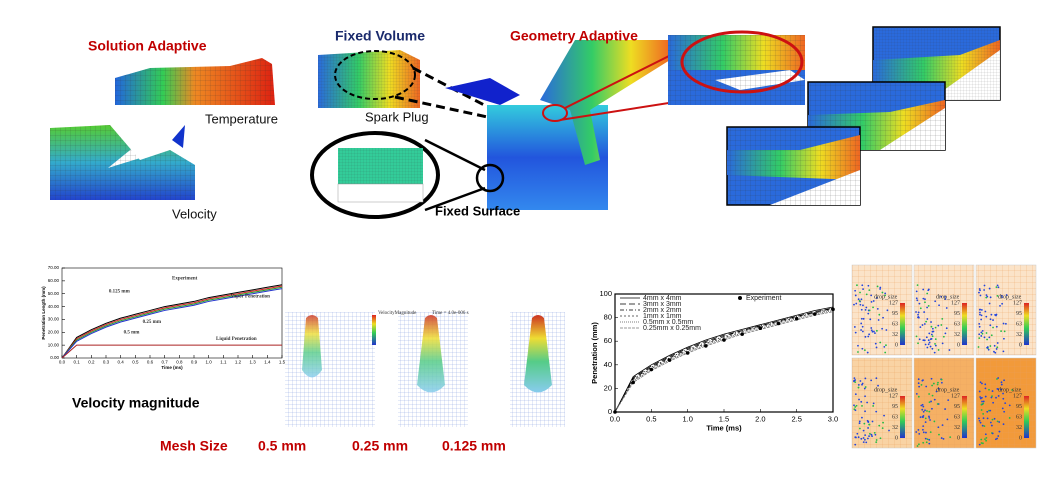 This screenshot has height=500, width=1057. Describe the element at coordinates (482, 91) in the screenshot. I see `spark-plug-shape` at that location.